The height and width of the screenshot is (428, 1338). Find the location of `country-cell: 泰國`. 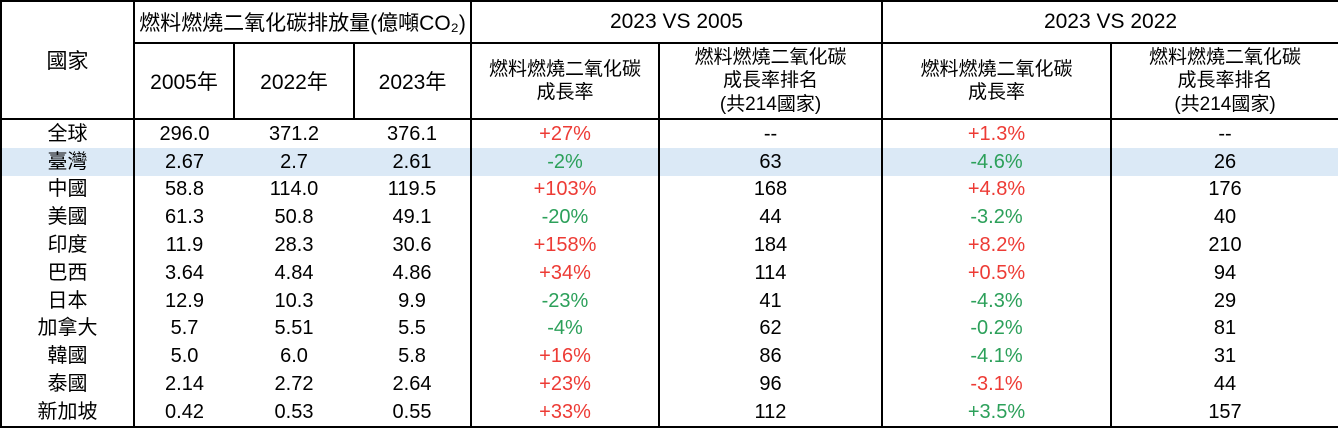

country-cell: 泰國 is located at coordinates (68, 384).